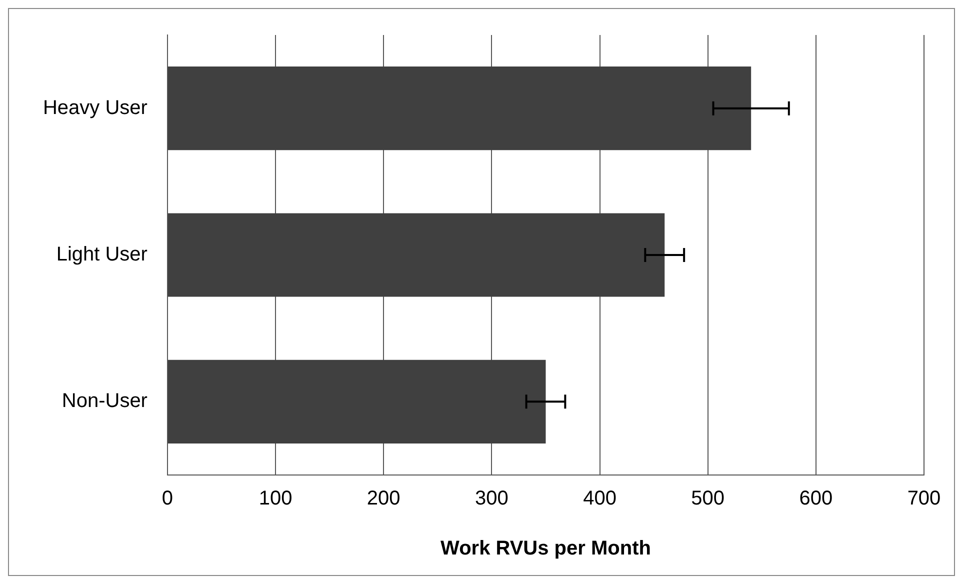 This screenshot has height=584, width=965. I want to click on x-tick-label: 100, so click(275, 499).